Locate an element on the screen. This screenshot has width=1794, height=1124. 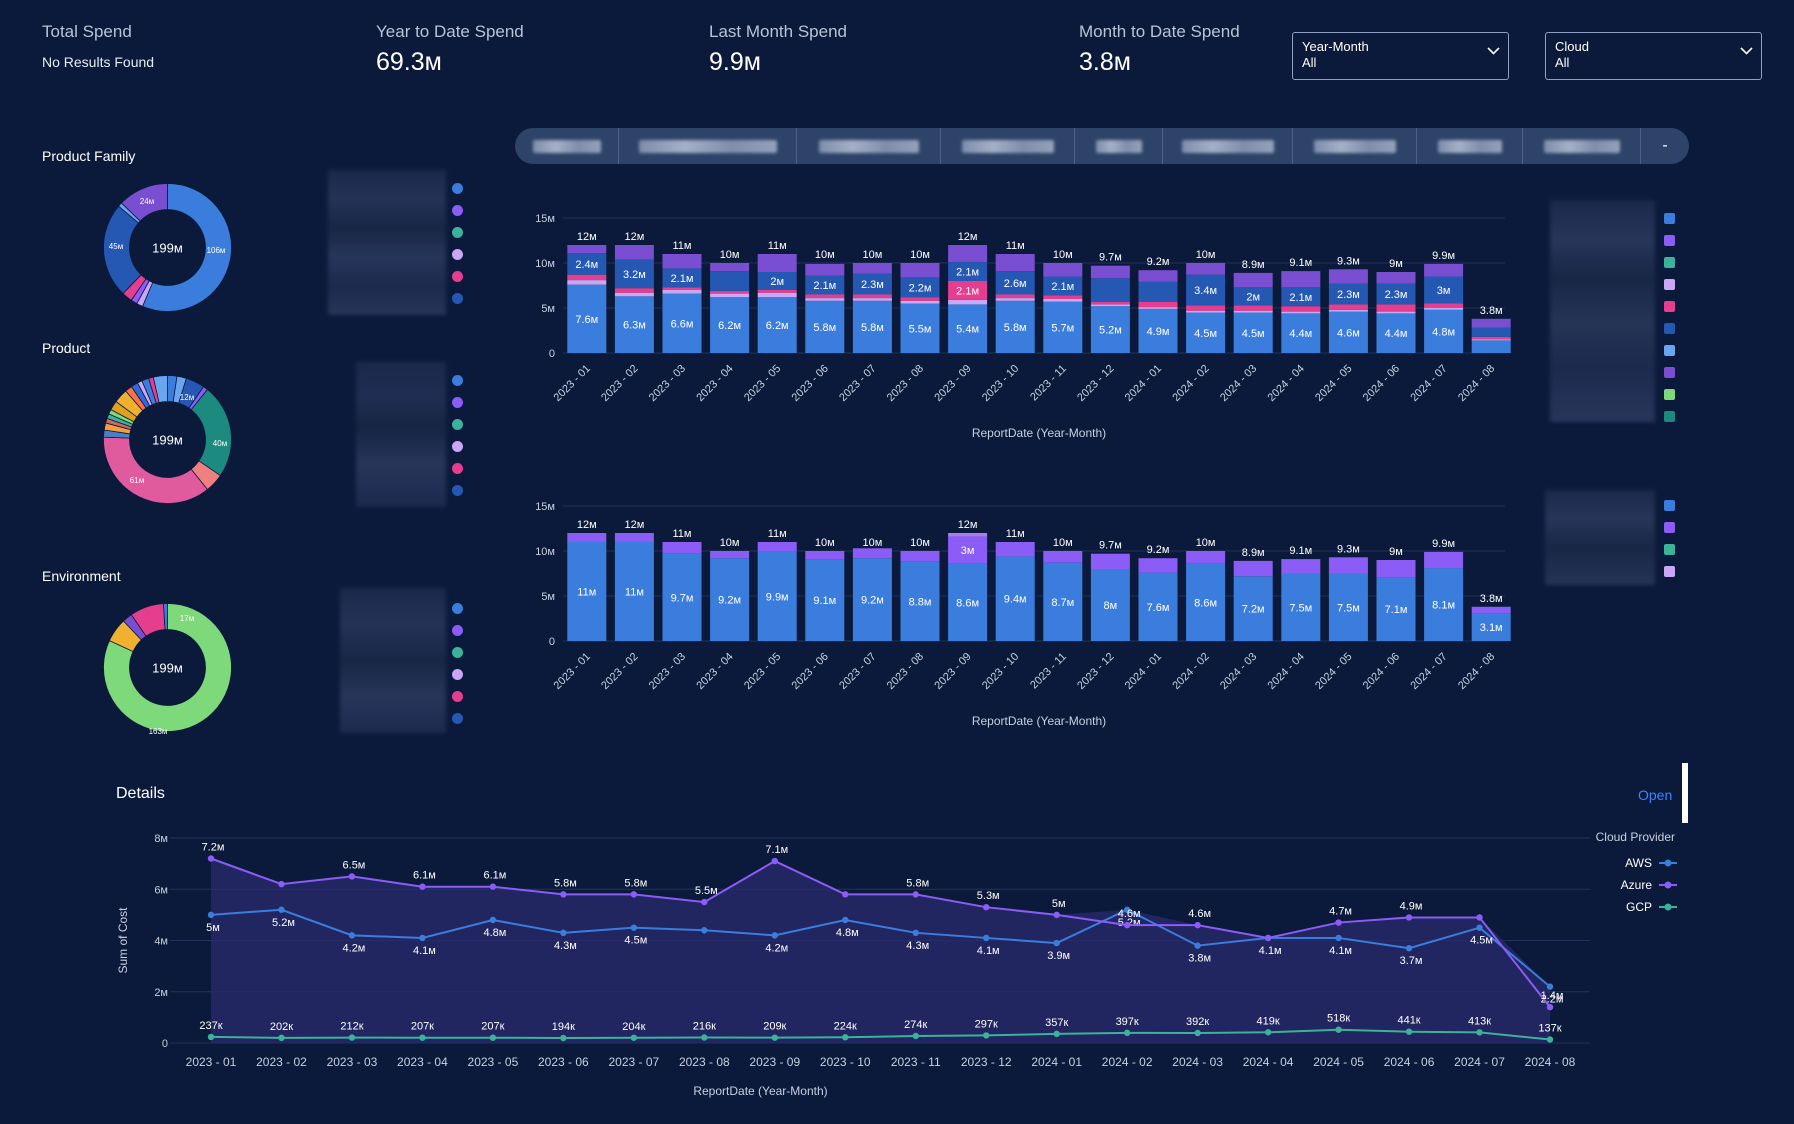
series-line-aws is located at coordinates (880, 948).